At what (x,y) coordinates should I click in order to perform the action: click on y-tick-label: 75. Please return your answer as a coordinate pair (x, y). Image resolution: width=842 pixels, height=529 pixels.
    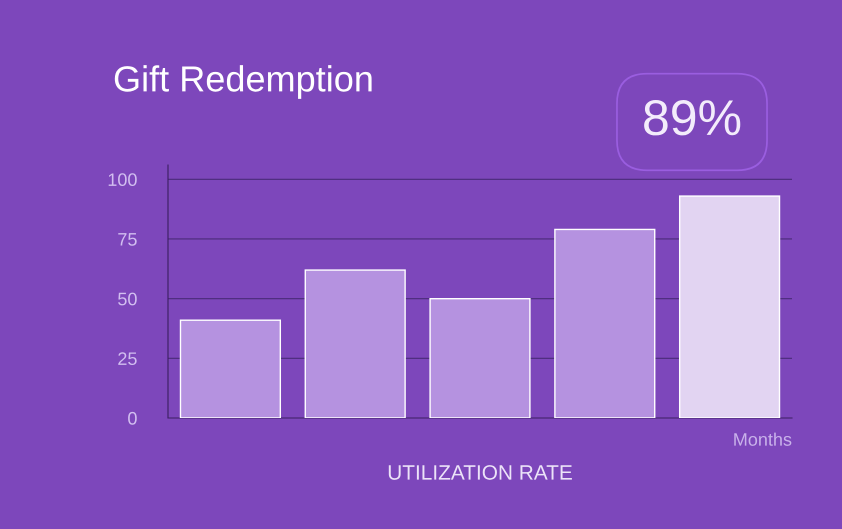
    Looking at the image, I should click on (127, 239).